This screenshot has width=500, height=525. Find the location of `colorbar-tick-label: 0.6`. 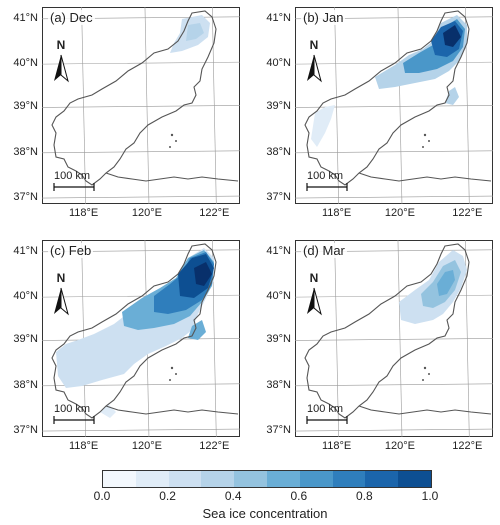

colorbar-tick-label: 0.6 is located at coordinates (299, 496).